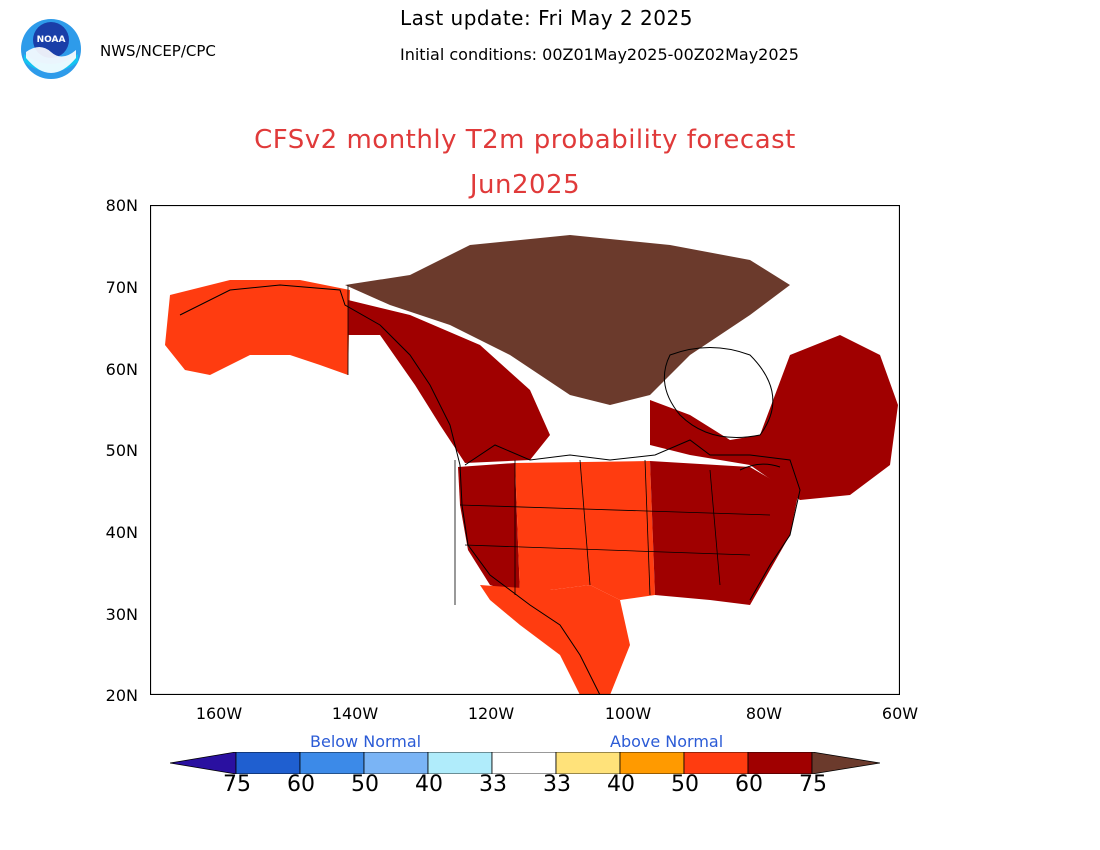 This screenshot has height=850, width=1100. What do you see at coordinates (121, 205) in the screenshot?
I see `lat-tick-80: 80N` at bounding box center [121, 205].